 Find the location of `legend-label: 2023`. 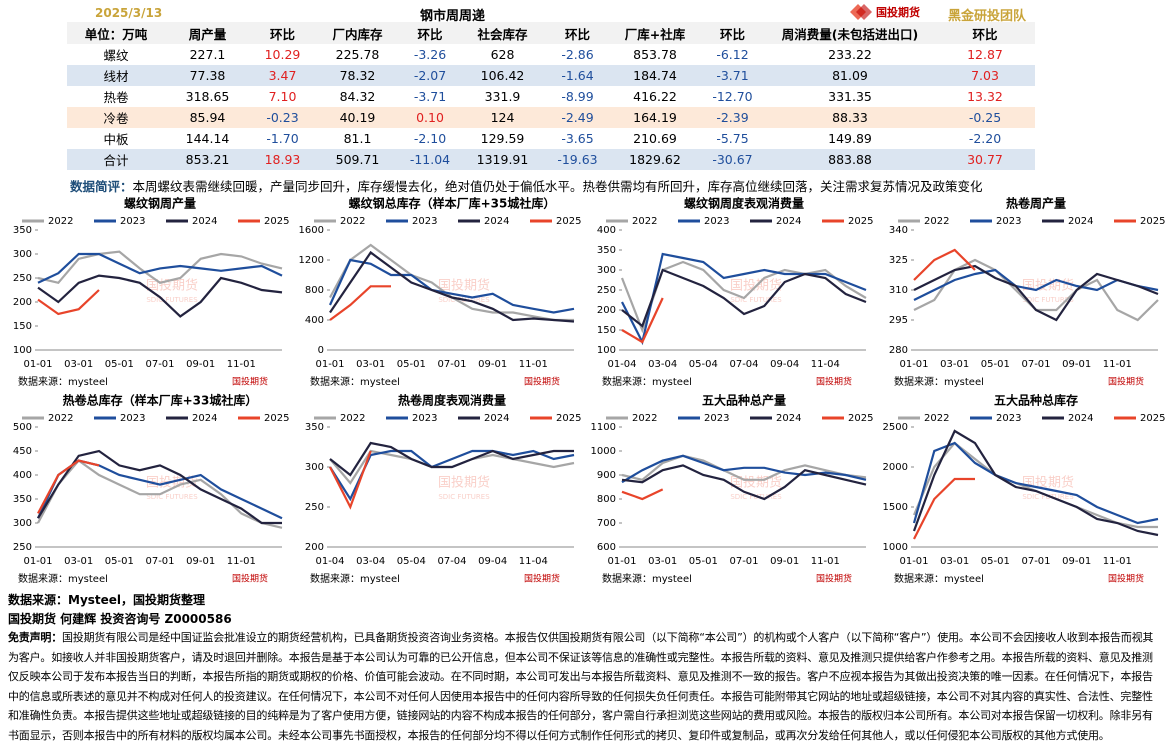

legend-label: 2023 is located at coordinates (424, 221).